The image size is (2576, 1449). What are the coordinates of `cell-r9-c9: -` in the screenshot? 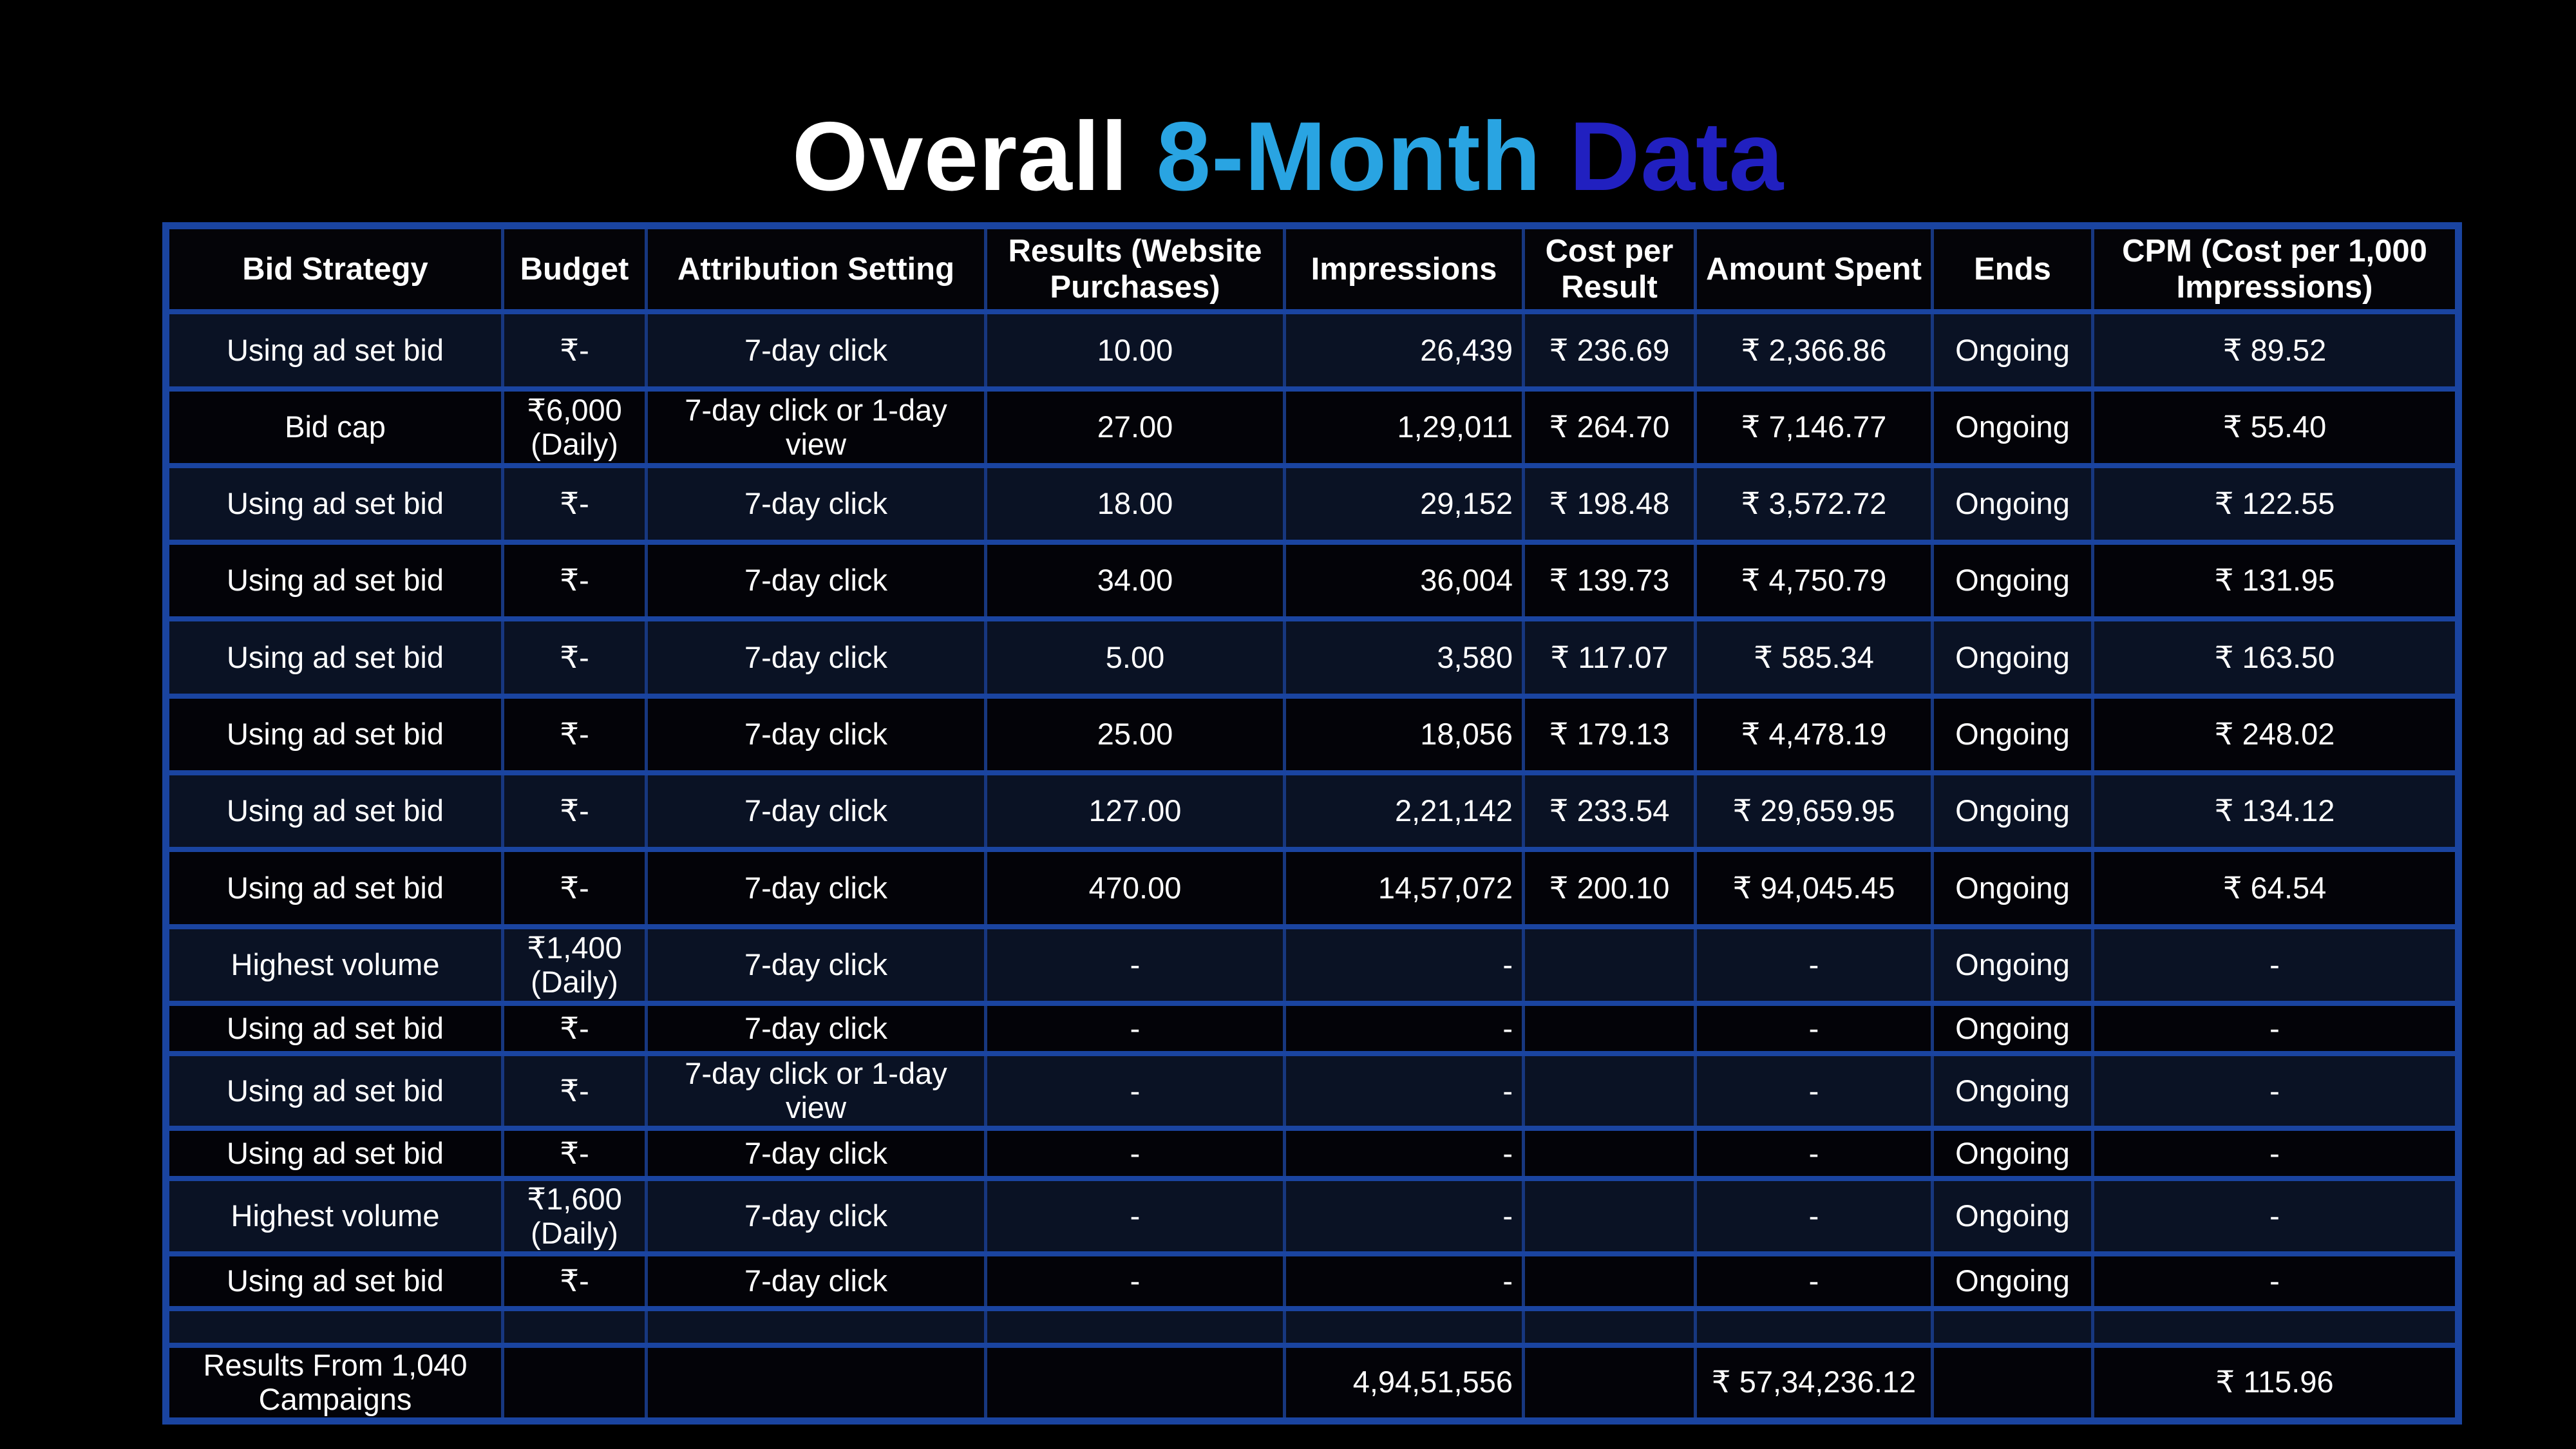 It's located at (2275, 965).